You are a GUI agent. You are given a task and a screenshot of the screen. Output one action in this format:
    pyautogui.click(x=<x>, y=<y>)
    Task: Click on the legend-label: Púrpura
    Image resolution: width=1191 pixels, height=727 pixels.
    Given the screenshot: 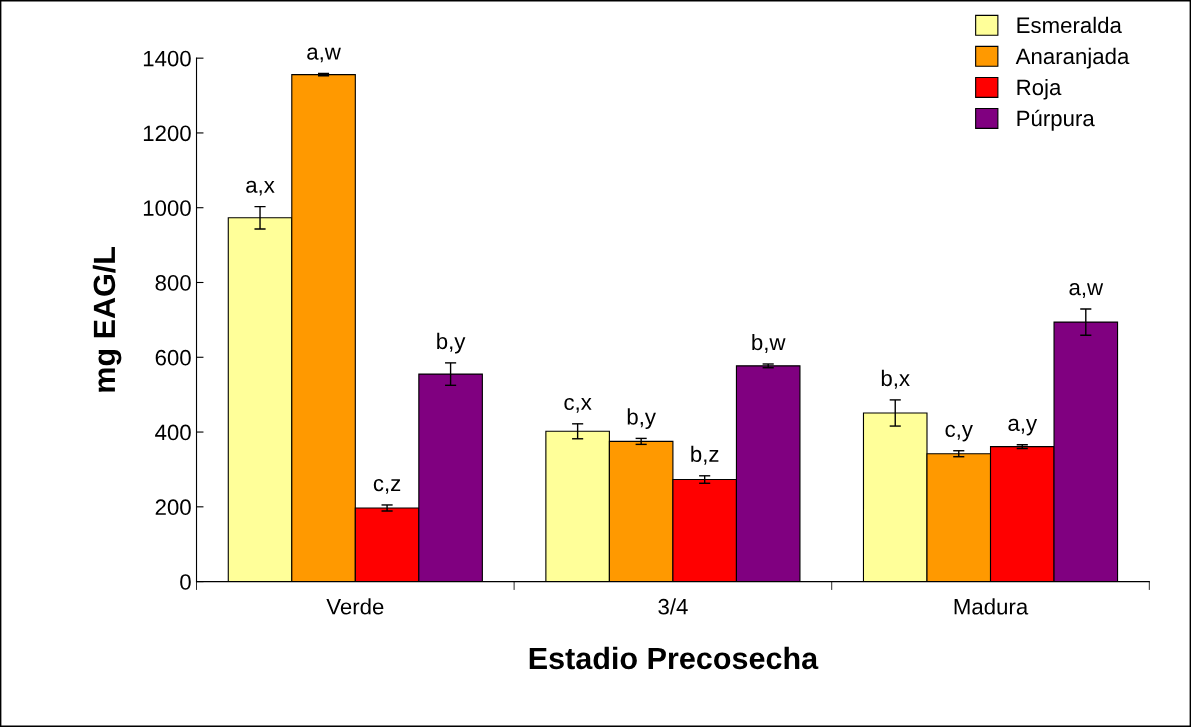 What is the action you would take?
    pyautogui.click(x=1056, y=120)
    